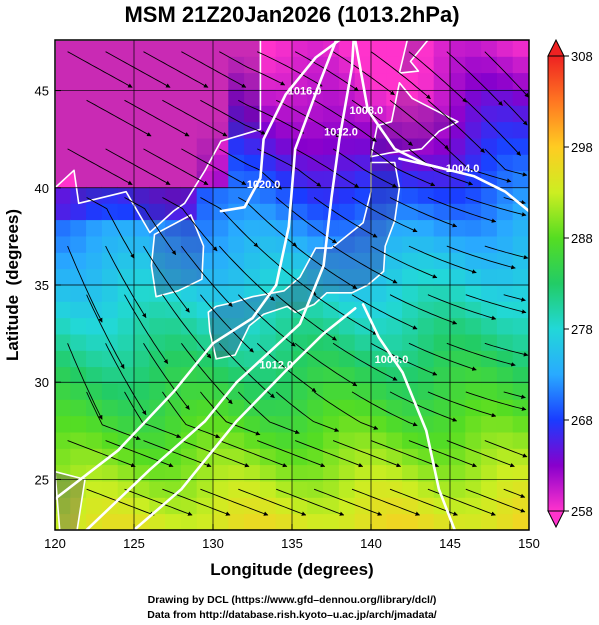 The height and width of the screenshot is (625, 599). Describe the element at coordinates (304, 260) in the screenshot. I see `coastline` at that location.